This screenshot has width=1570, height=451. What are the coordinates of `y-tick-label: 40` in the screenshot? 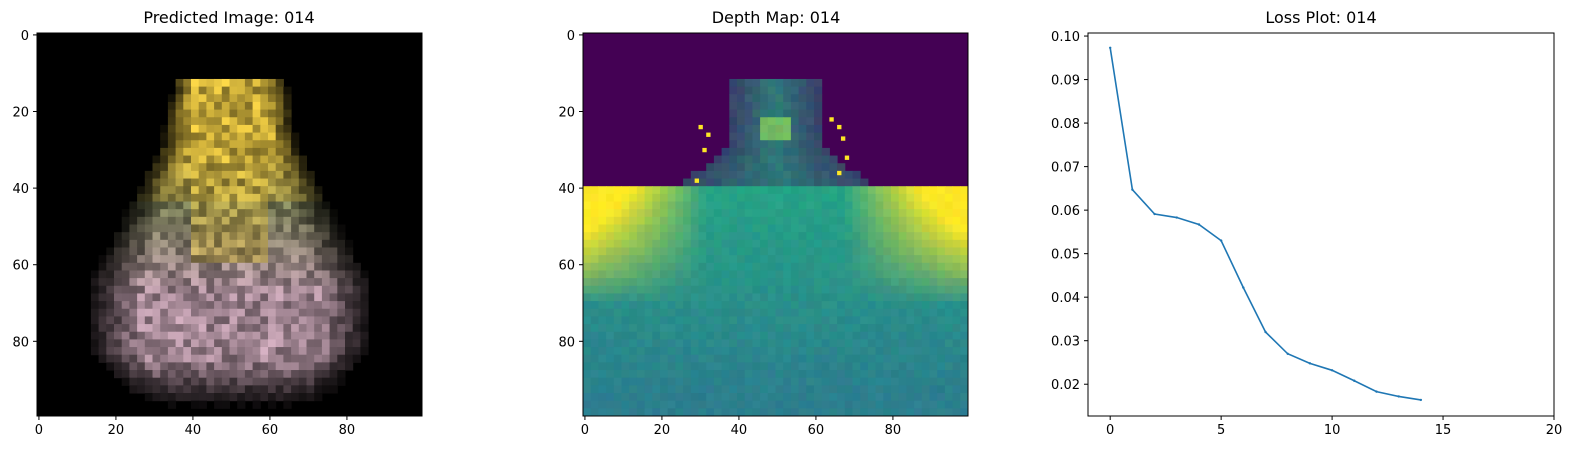 It's located at (20, 189).